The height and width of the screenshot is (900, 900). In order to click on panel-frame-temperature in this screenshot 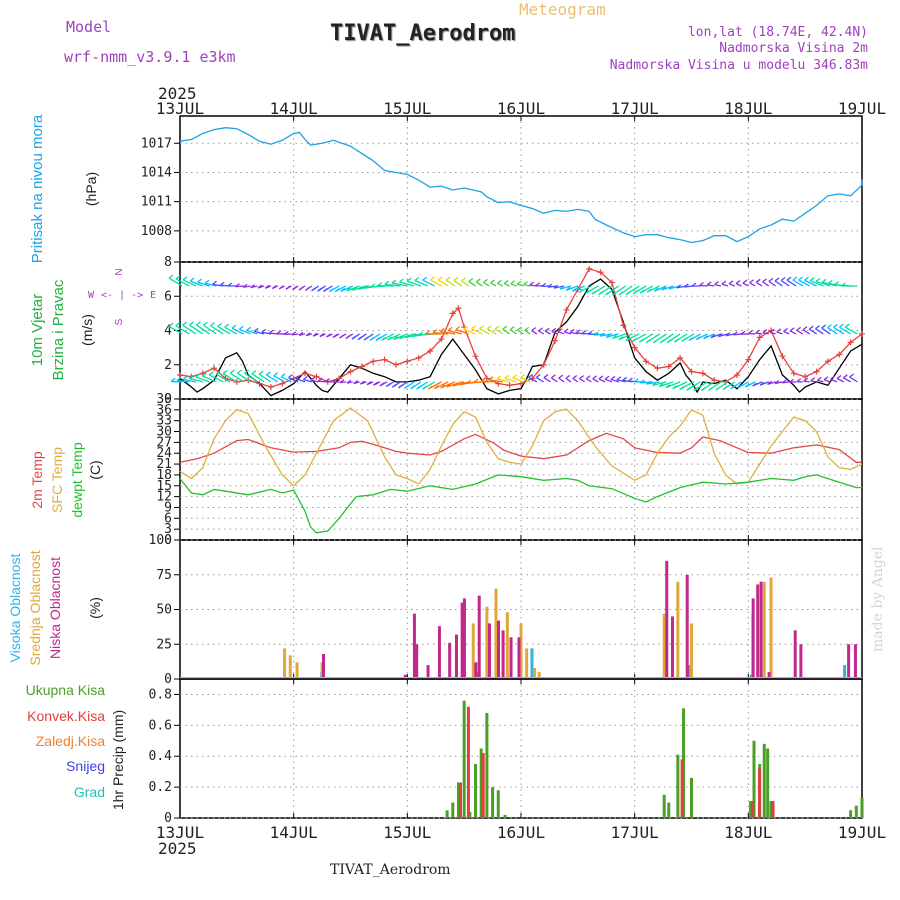, I will do `click(521, 469)`.